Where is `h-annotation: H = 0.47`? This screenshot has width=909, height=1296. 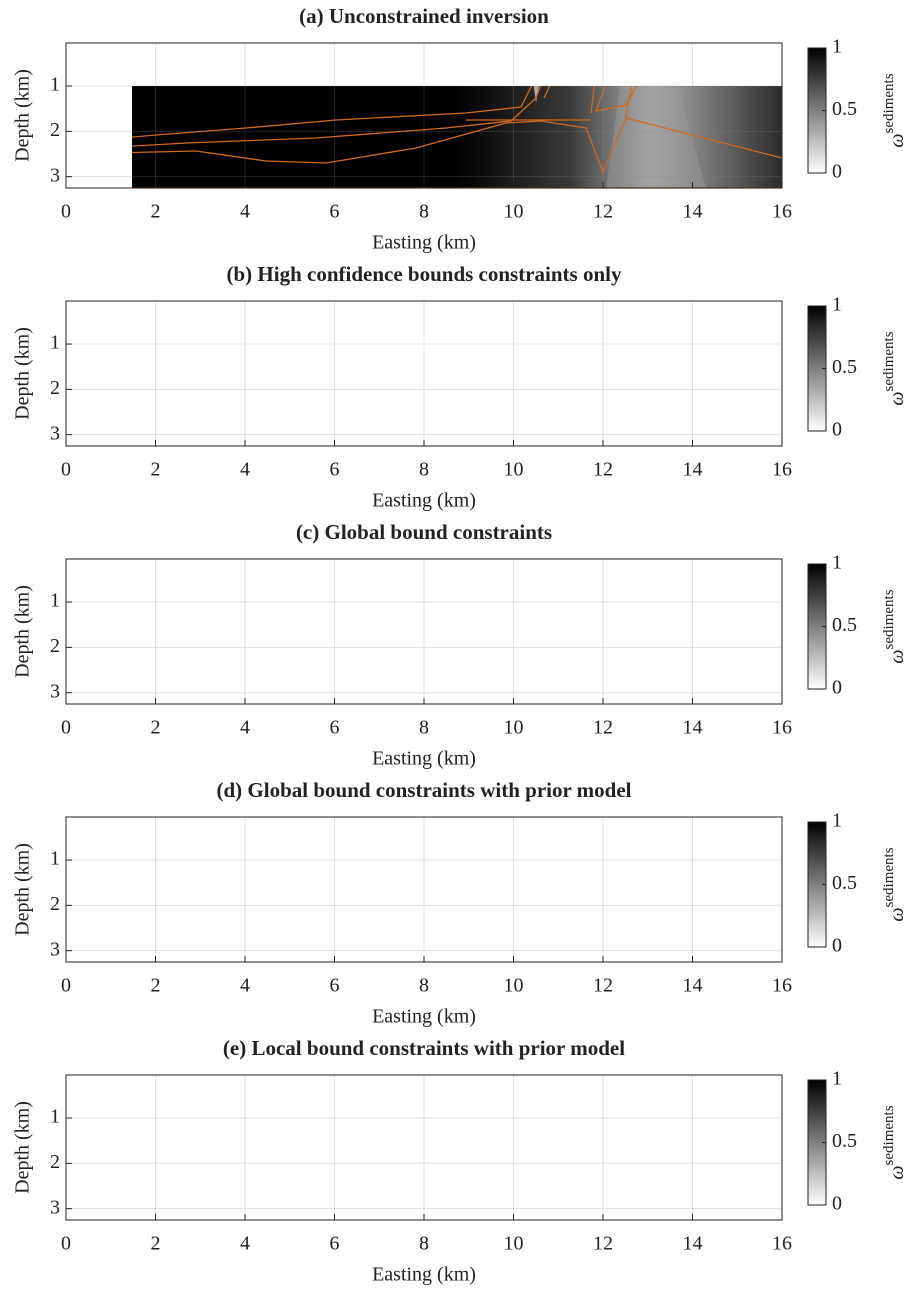 h-annotation: H = 0.47 is located at coordinates (111, 324).